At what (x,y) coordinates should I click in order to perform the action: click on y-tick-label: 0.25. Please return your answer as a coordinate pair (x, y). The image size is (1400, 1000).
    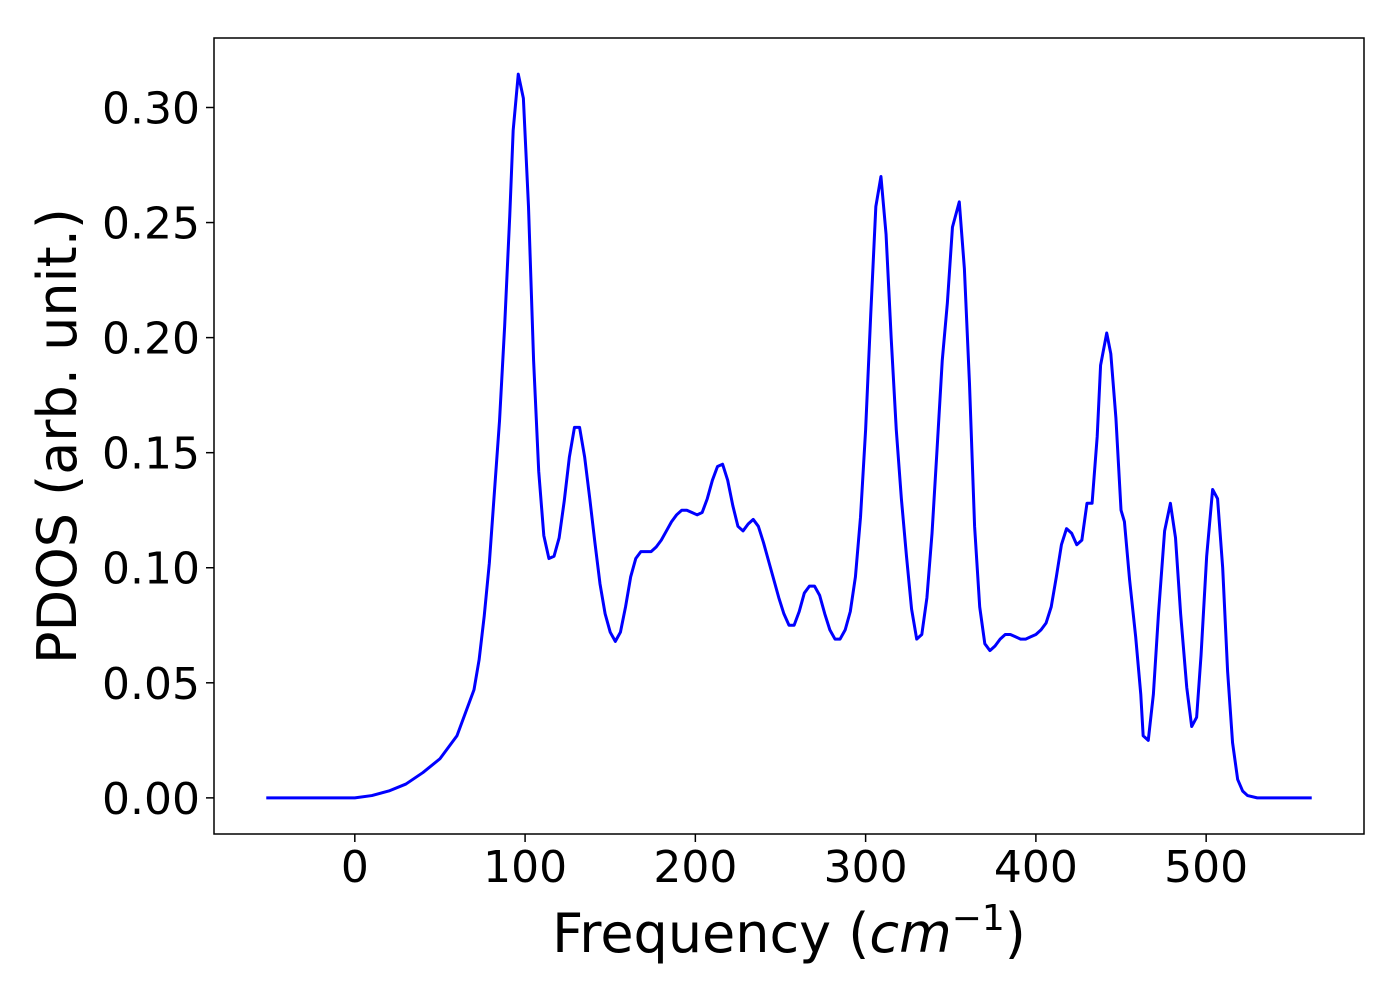
    Looking at the image, I should click on (151, 224).